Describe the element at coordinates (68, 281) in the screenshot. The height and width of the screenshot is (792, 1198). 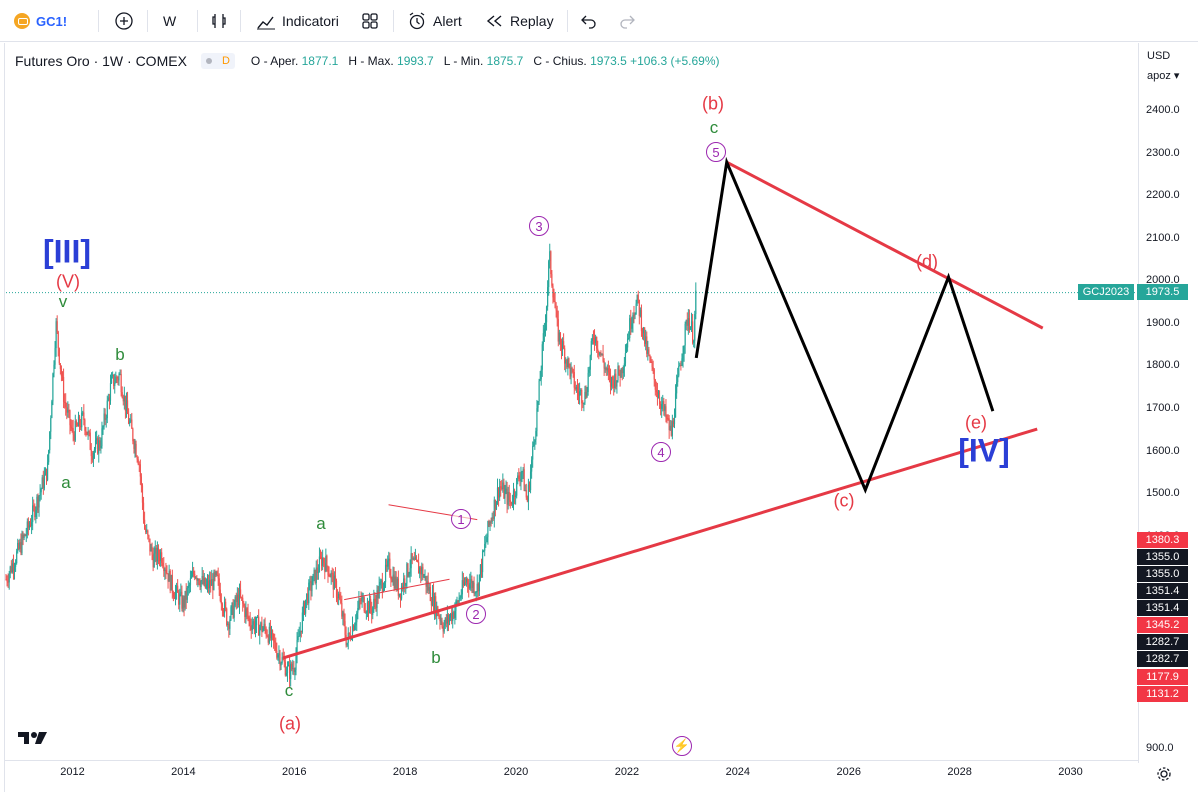
I see `wave-label-V-major: (V)` at that location.